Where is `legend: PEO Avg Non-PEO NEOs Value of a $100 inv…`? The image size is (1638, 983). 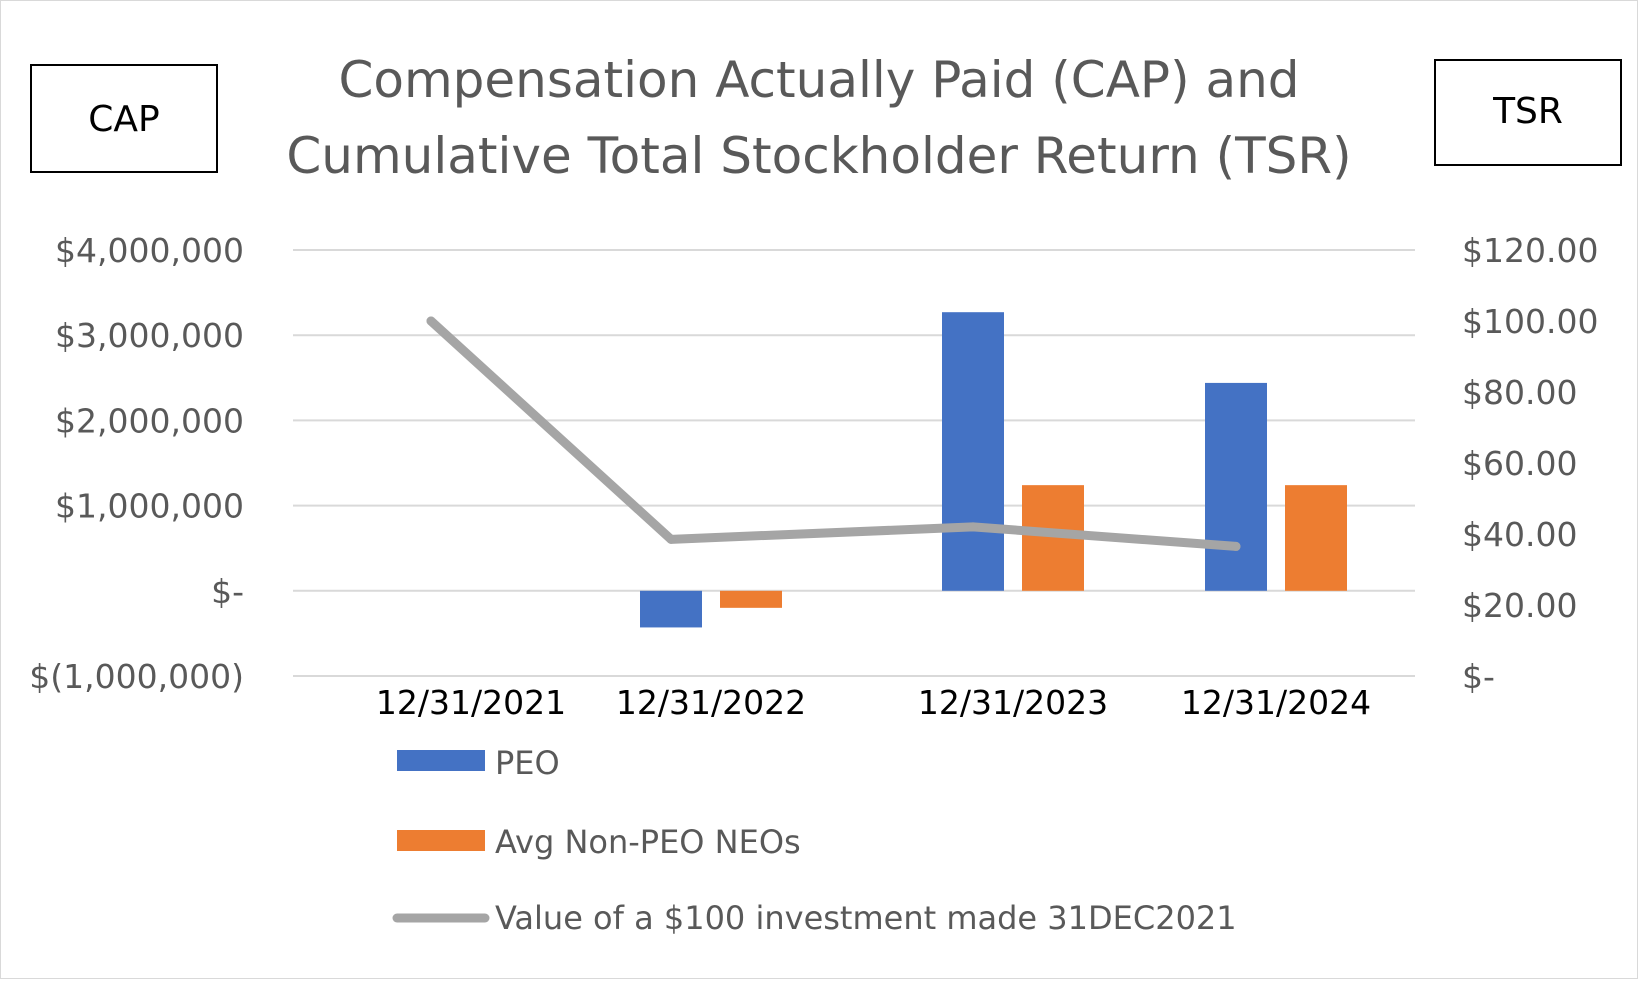 legend: PEO Avg Non-PEO NEOs Value of a $100 inv… is located at coordinates (814, 840).